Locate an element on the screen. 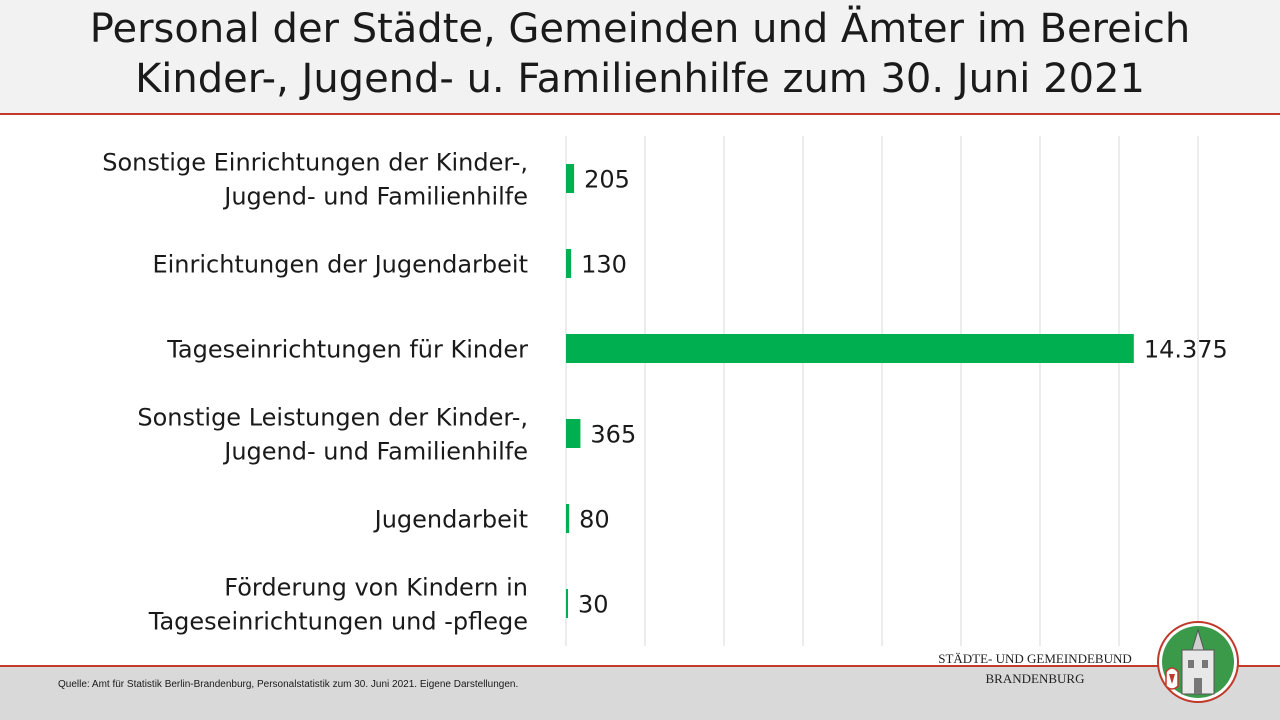 This screenshot has width=1280, height=720. category-label: Tageseinrichtungen für Kinder is located at coordinates (347, 350).